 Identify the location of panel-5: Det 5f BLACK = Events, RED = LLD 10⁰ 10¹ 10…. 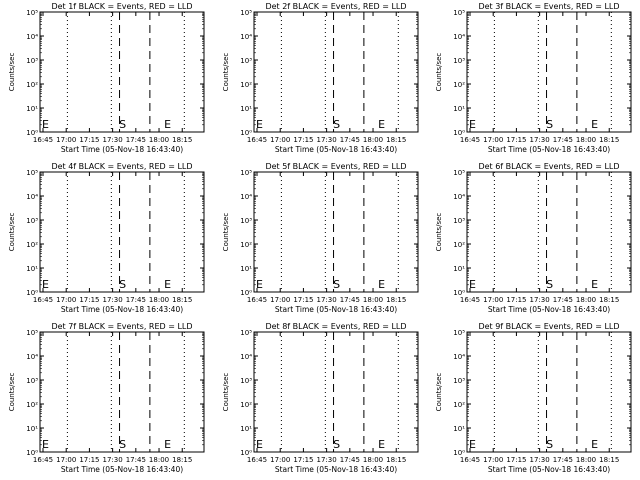
(320, 238).